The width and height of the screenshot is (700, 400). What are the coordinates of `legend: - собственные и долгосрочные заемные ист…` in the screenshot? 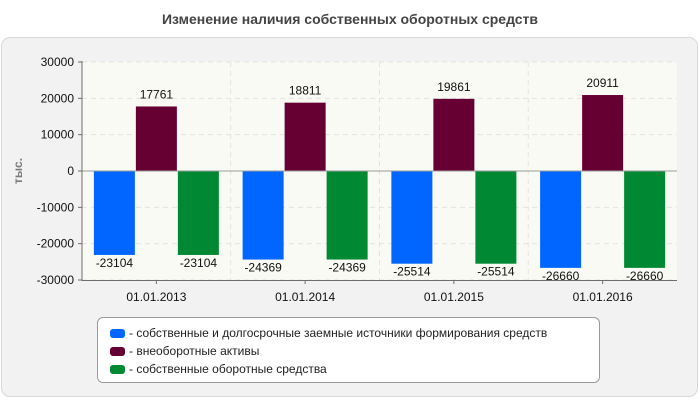 It's located at (348, 350).